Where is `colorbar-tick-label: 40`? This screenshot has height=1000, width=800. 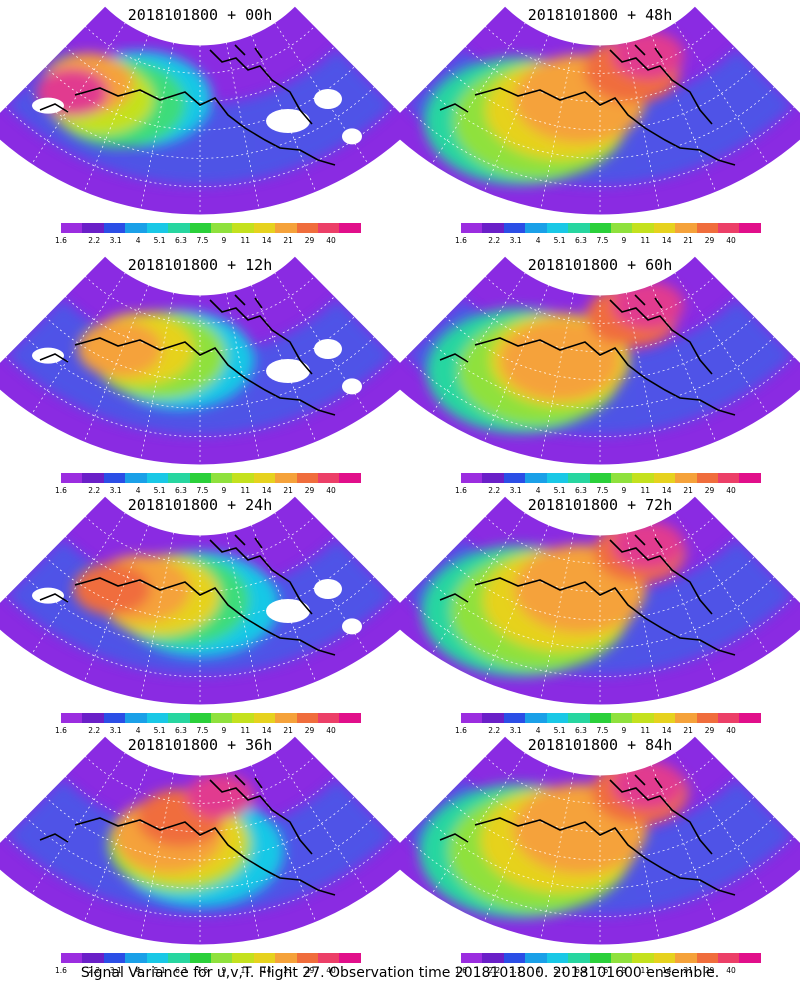
colorbar-tick-label: 40 is located at coordinates (731, 730).